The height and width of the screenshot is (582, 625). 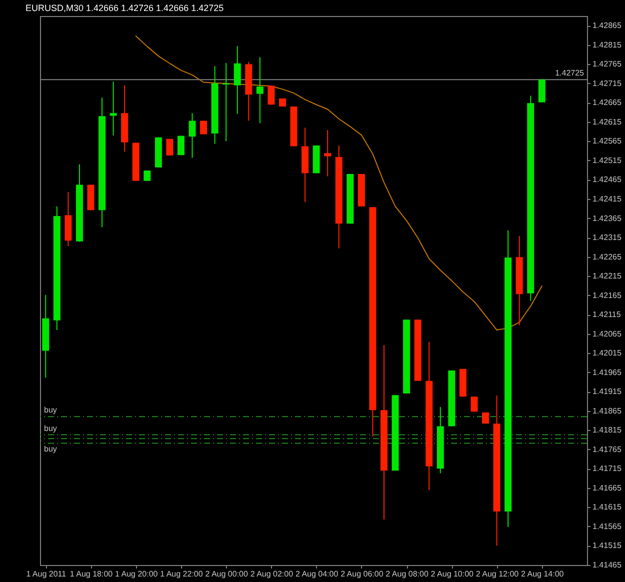 I want to click on y-tick-label: 1.42715, so click(x=607, y=83).